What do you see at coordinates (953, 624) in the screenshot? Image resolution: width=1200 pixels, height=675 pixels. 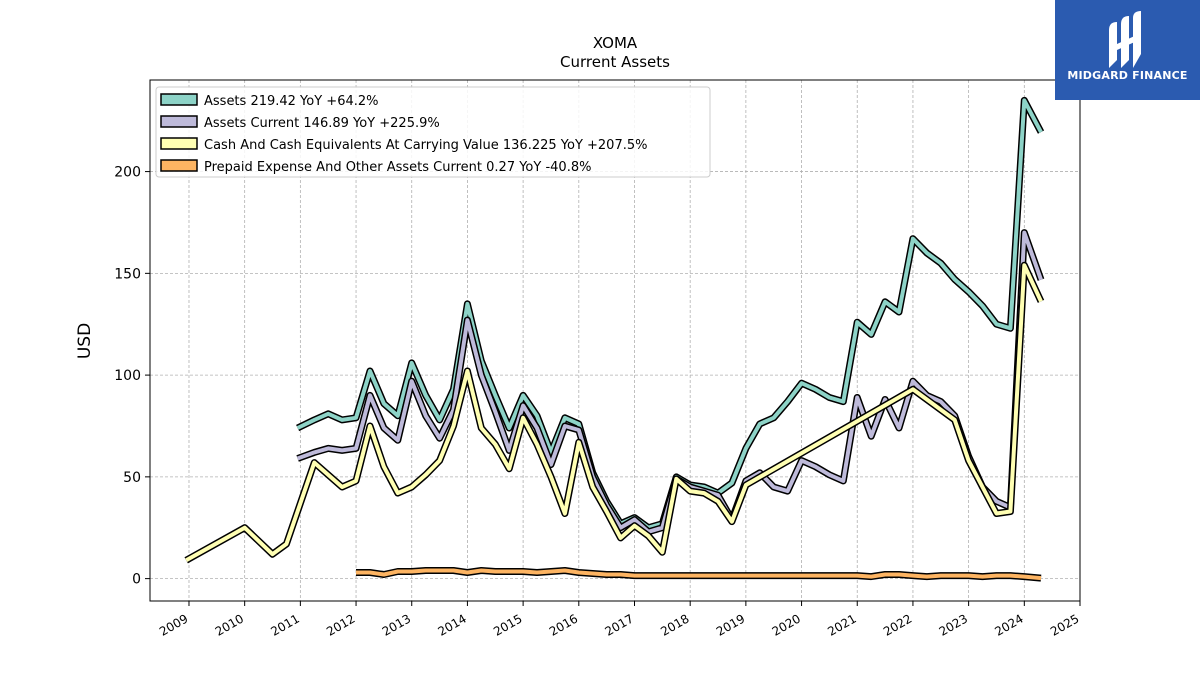 I see `x-tick-label: 2023` at bounding box center [953, 624].